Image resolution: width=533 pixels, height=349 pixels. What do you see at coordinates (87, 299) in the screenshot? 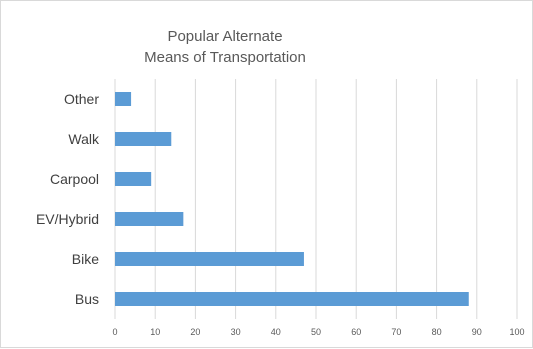
I see `category-label-bus: Bus` at bounding box center [87, 299].